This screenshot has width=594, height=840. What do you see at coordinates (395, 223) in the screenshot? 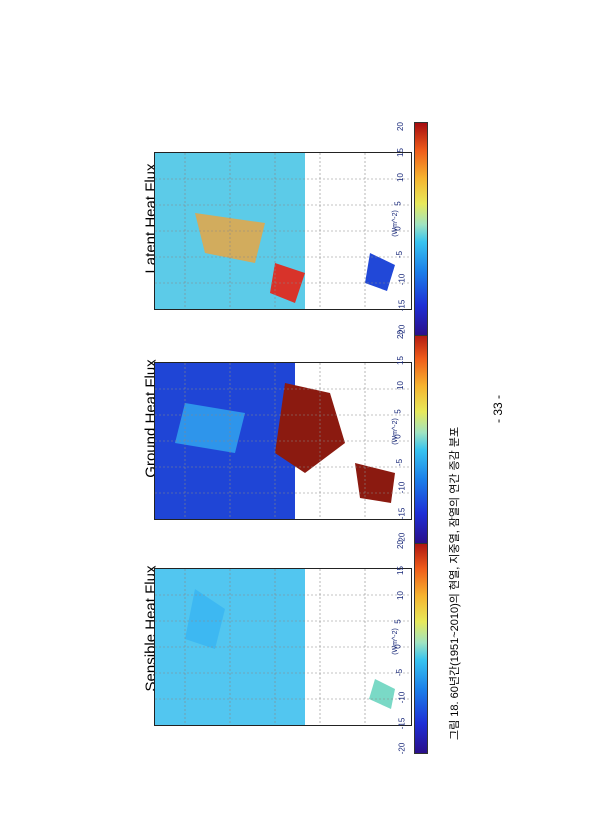
I see `colorbar-unit-latent: (Wm^-2)` at bounding box center [395, 223].